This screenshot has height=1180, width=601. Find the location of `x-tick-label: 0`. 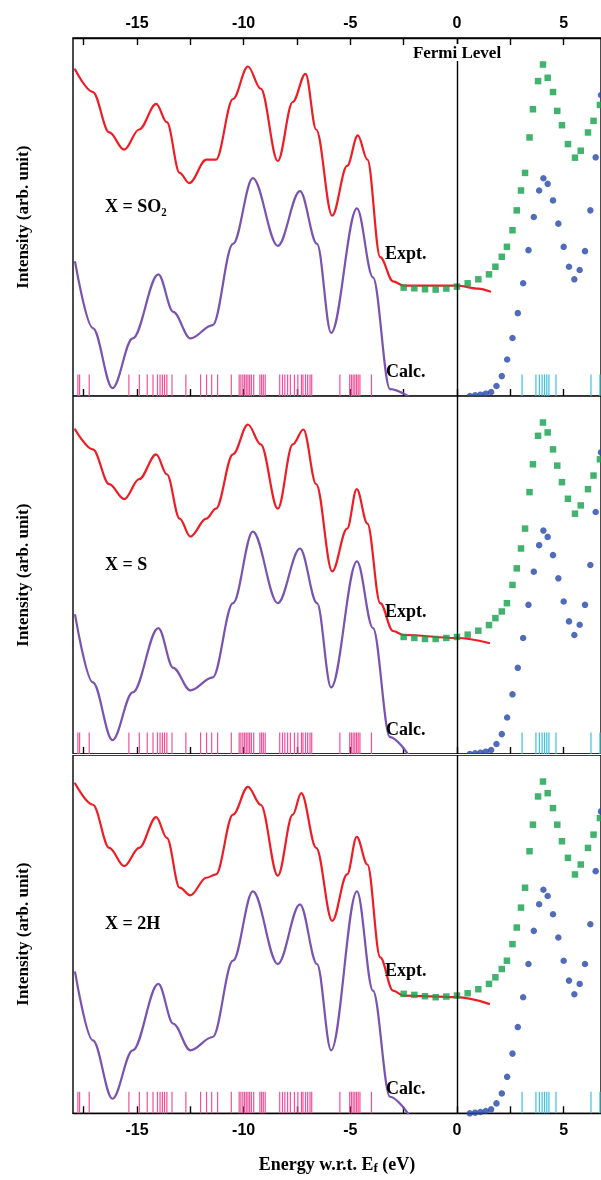

x-tick-label: 0 is located at coordinates (457, 1129).